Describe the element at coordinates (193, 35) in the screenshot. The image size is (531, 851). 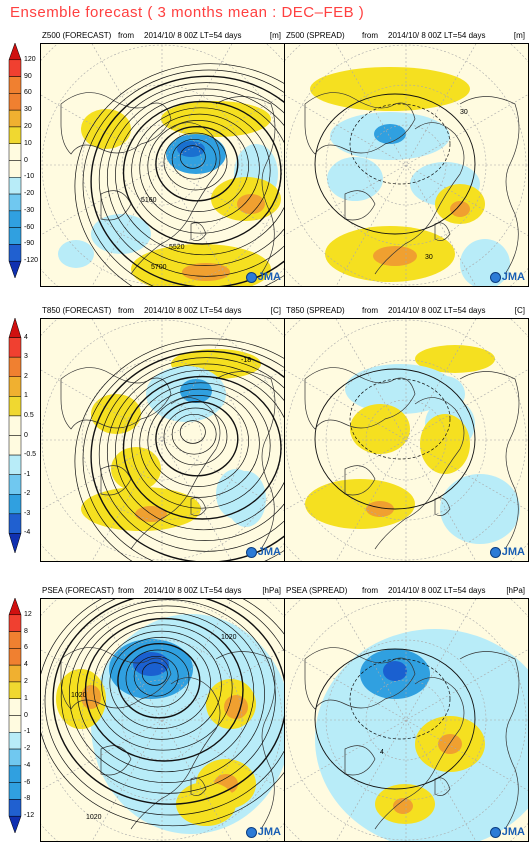
I see `forecast-panel-1-init-time: 2014/10/ 8 00Z LT=54 days` at that location.